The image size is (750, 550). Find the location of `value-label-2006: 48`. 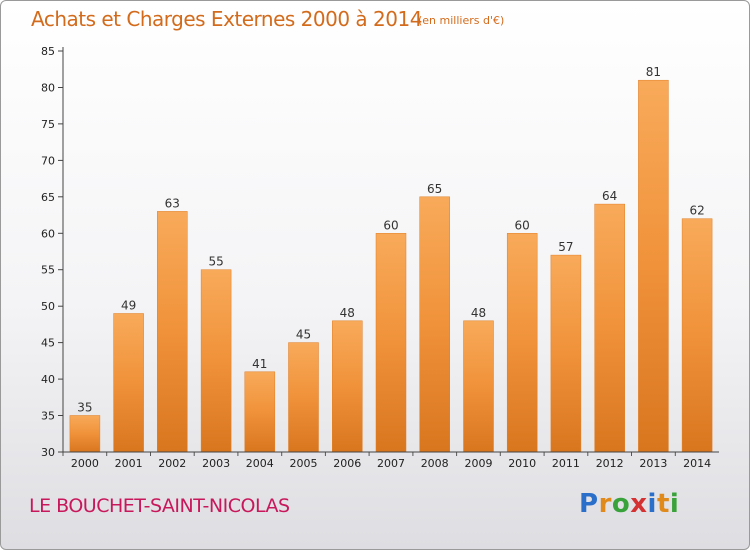

value-label-2006: 48 is located at coordinates (347, 313).